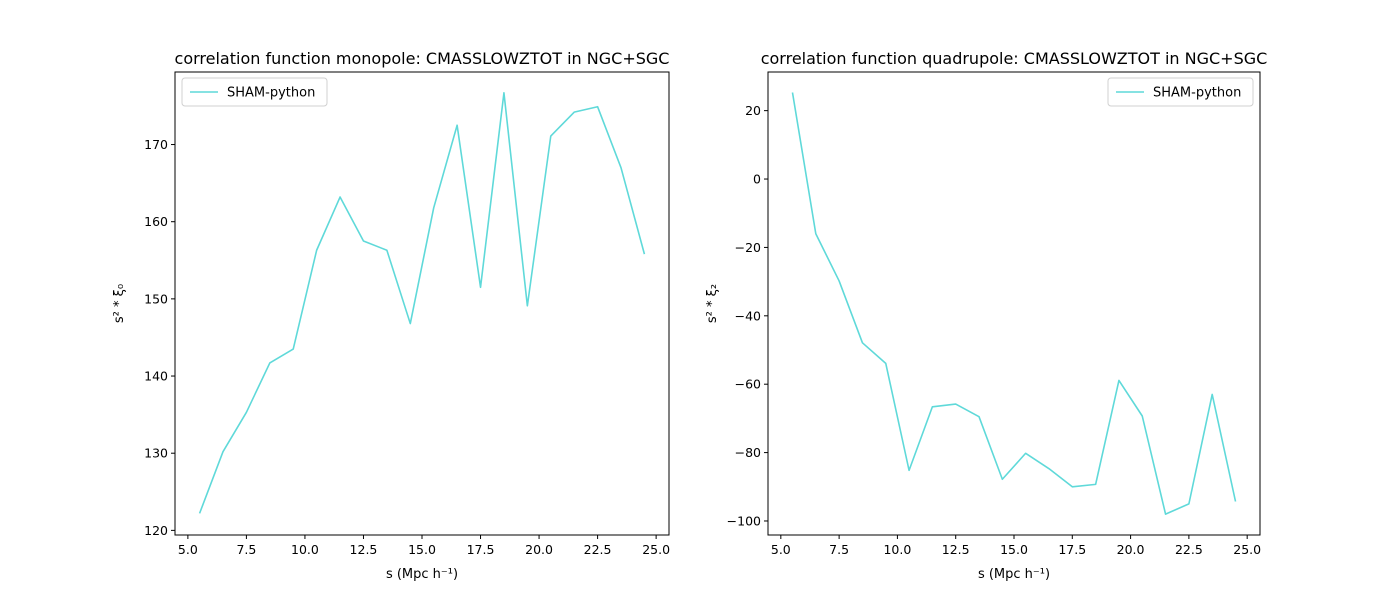  I want to click on y-tick-label: 120, so click(156, 530).